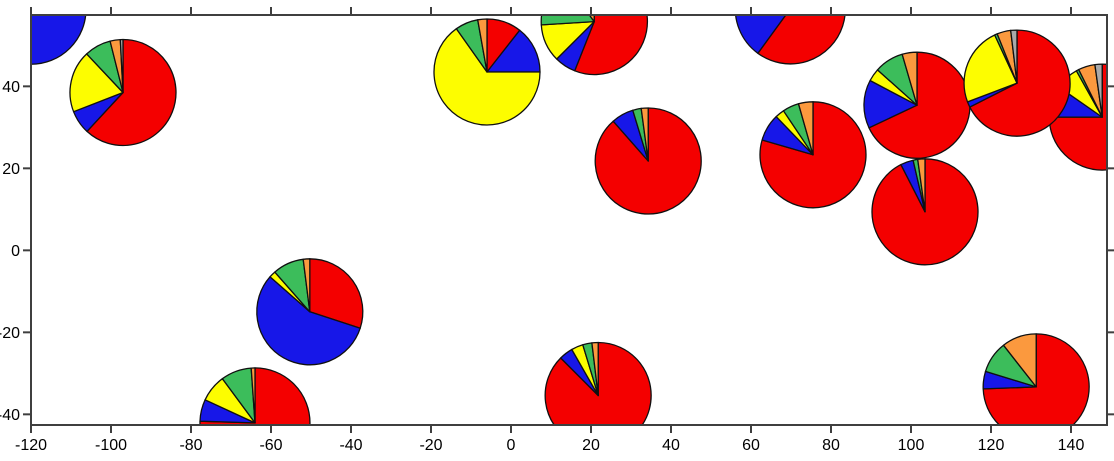  I want to click on y-tick-label: 20, so click(11, 169).